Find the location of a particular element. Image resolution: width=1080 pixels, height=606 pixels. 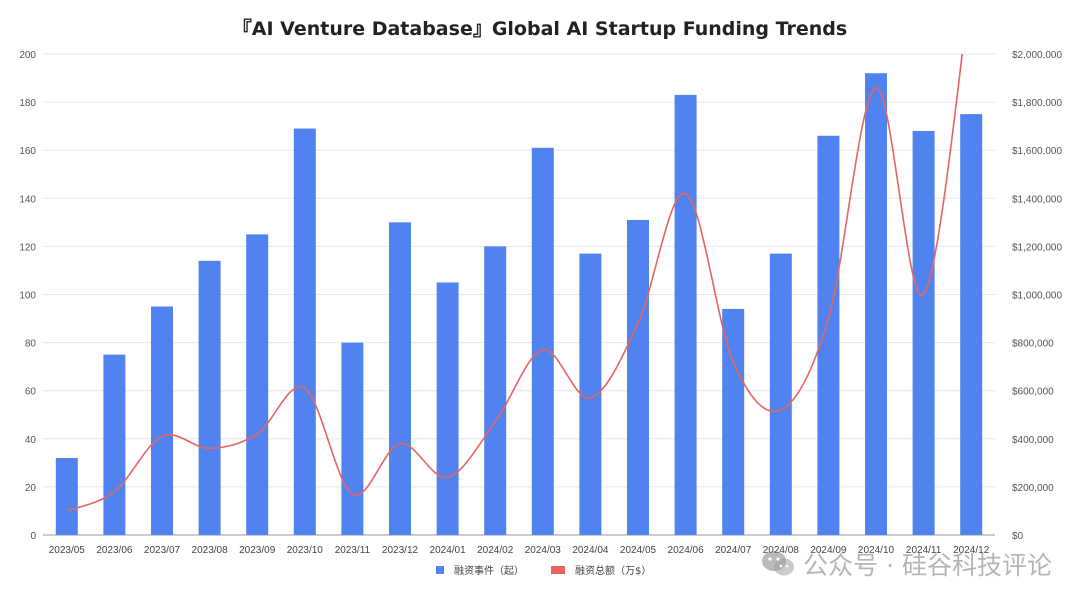

y-left-tick-label: 20 is located at coordinates (31, 488).